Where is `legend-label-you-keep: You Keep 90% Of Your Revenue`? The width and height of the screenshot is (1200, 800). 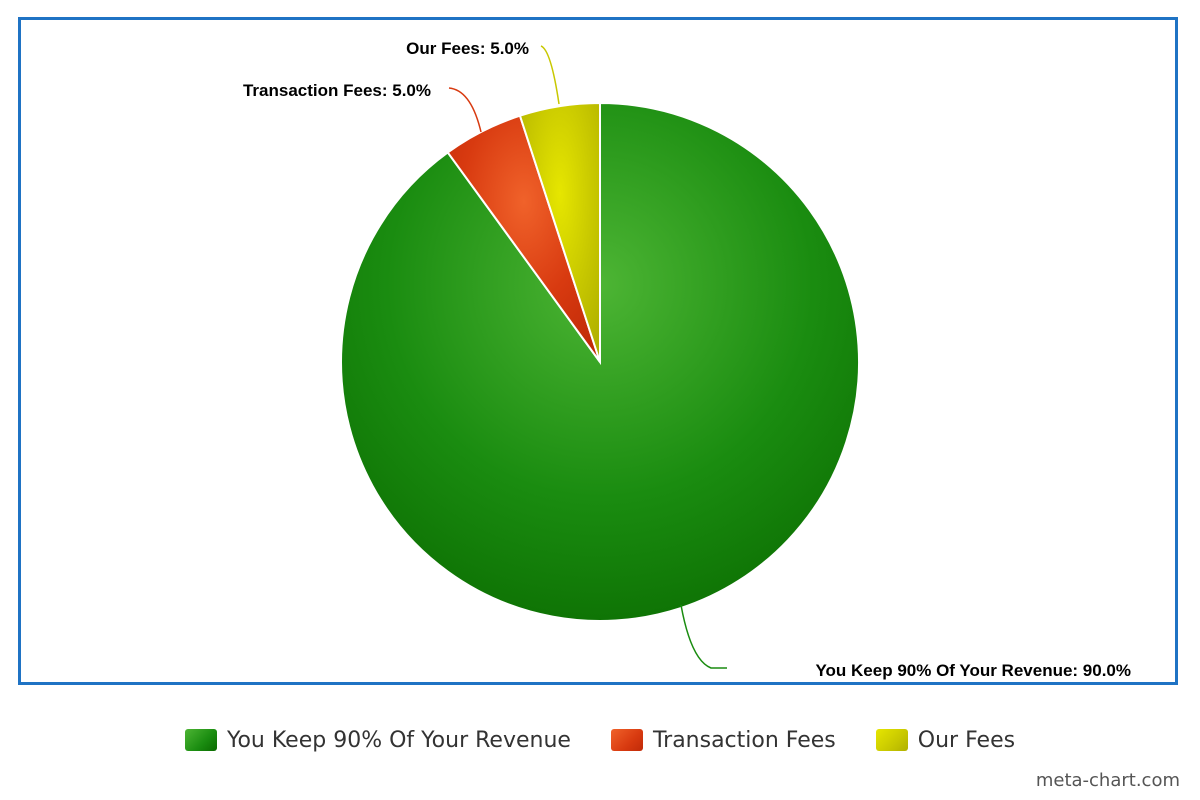
legend-label-you-keep: You Keep 90% Of Your Revenue is located at coordinates (398, 740).